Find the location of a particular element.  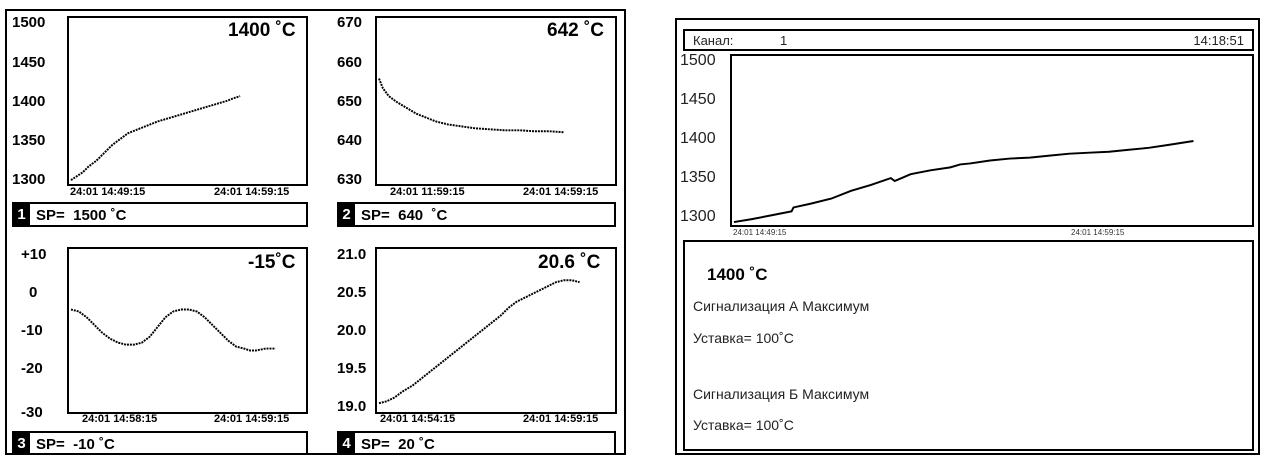

chart4-trend-line is located at coordinates (479, 342).